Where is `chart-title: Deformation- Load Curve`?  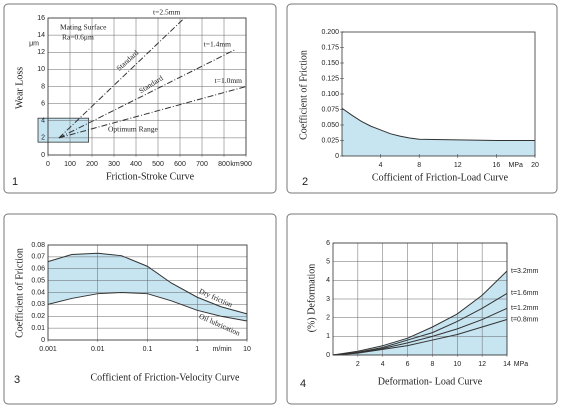
chart-title: Deformation- Load Curve is located at coordinates (430, 381).